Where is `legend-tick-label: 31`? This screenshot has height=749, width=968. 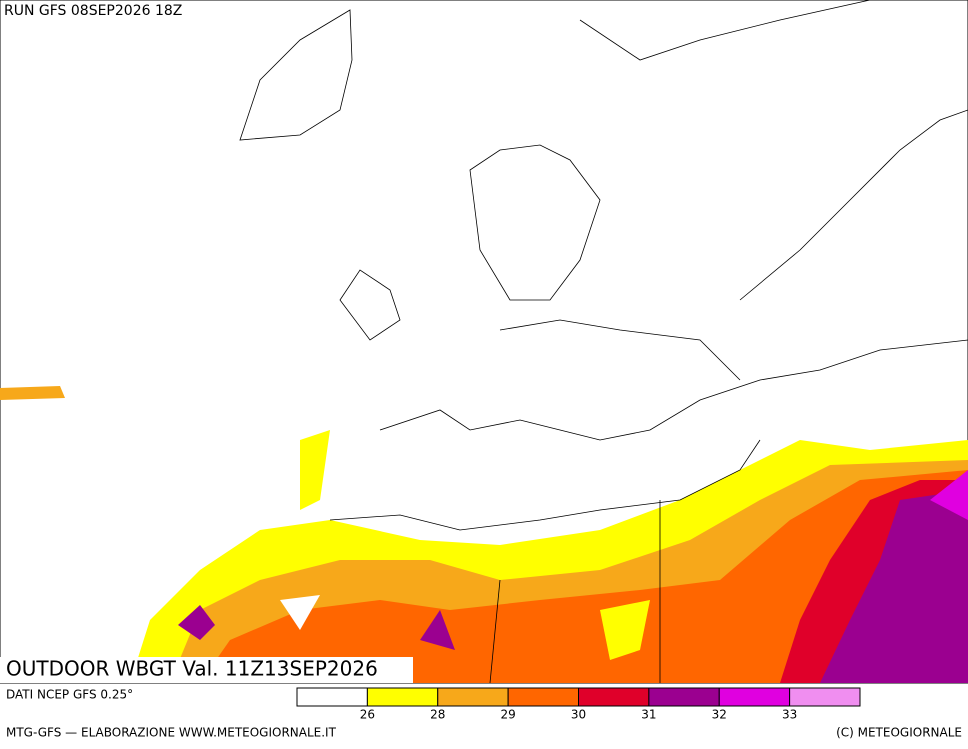 legend-tick-label: 31 is located at coordinates (648, 715).